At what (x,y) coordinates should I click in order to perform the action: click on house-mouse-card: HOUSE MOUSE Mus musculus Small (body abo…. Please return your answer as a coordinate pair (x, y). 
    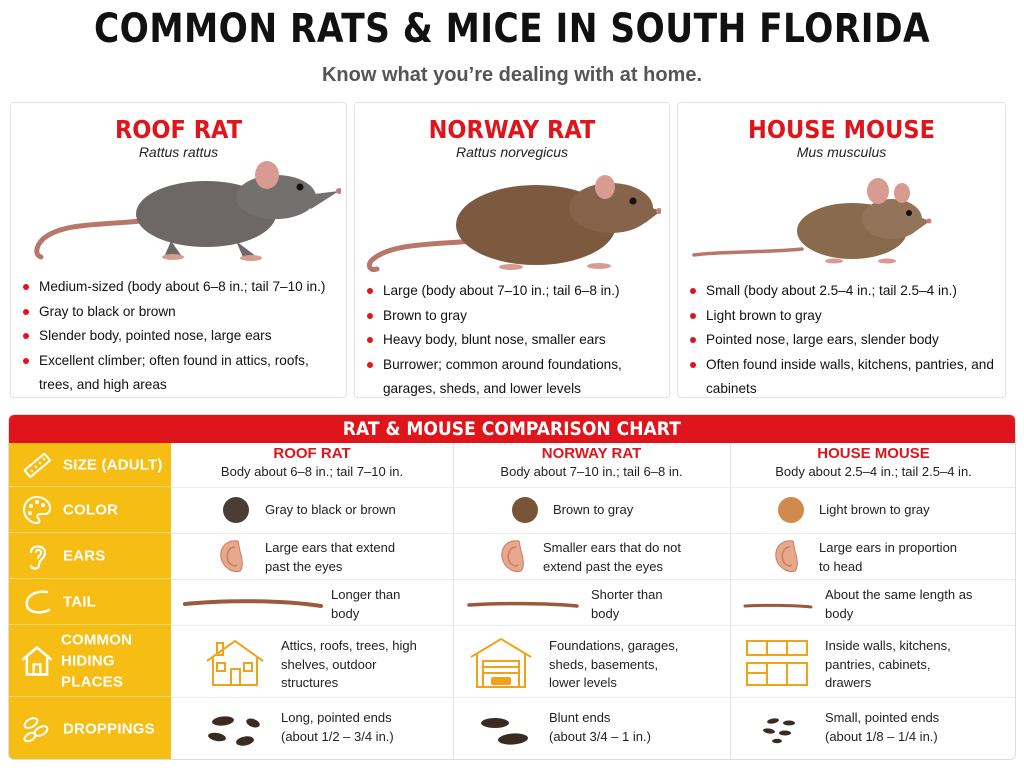
    Looking at the image, I should click on (841, 250).